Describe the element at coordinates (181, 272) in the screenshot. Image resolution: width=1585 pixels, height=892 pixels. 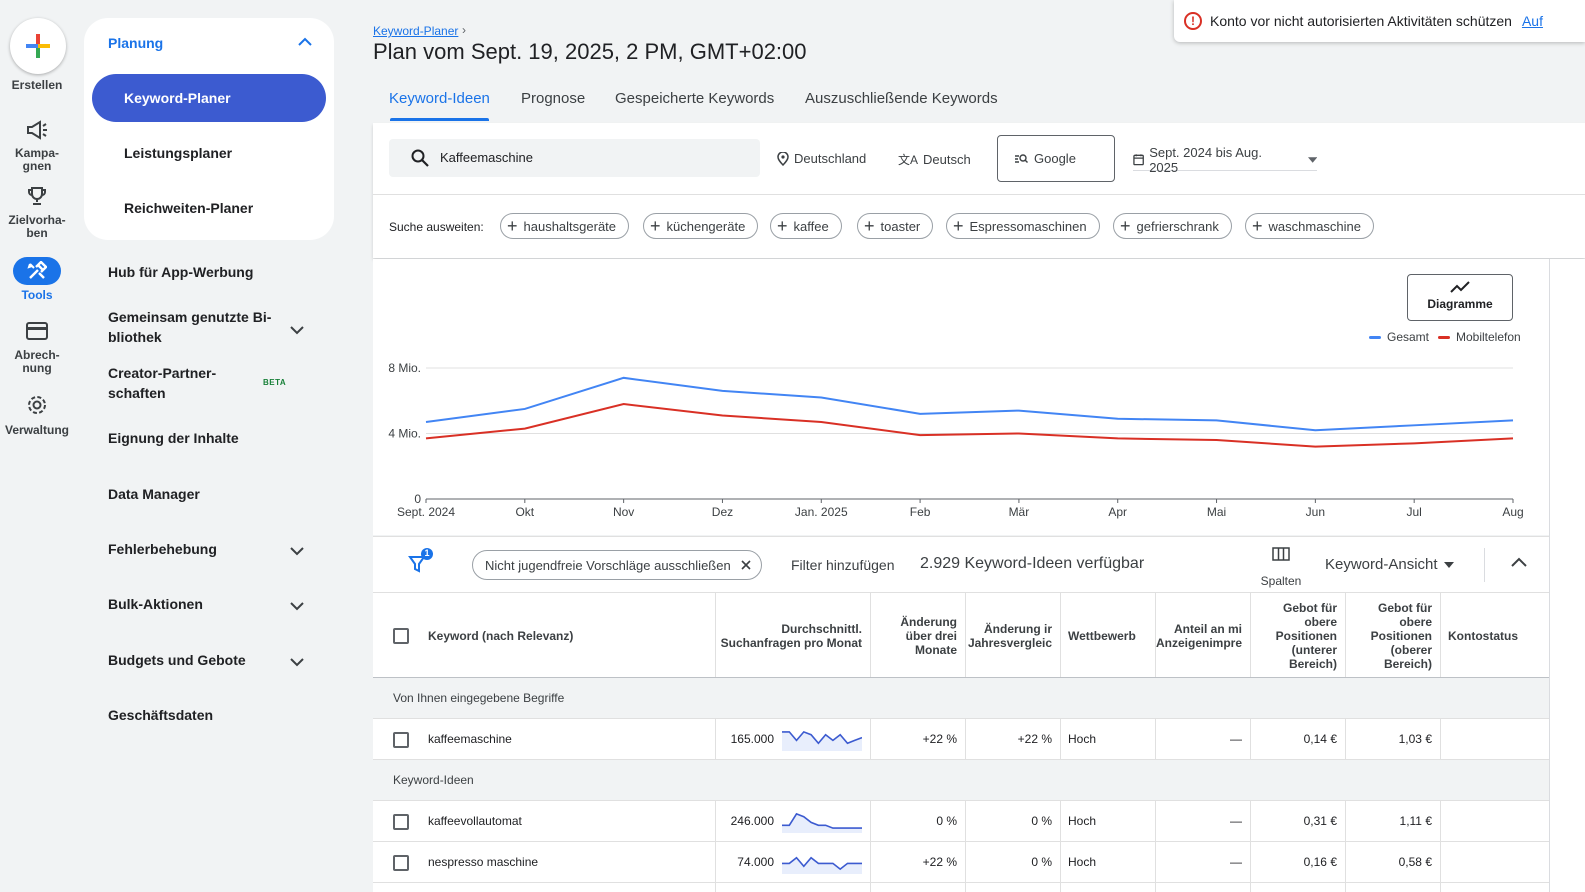
I see `nav-item-app-hub: Hub für App-Werbung` at that location.